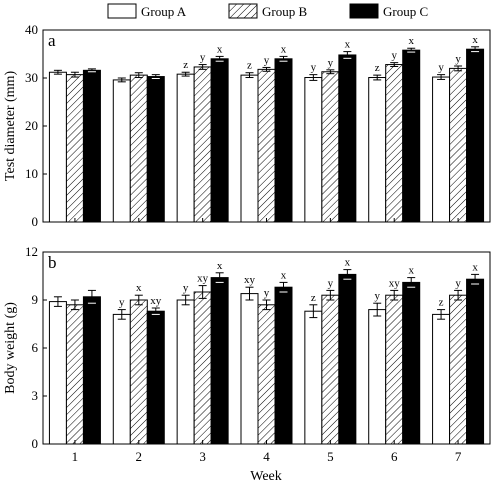 Image resolution: width=500 pixels, height=487 pixels. Describe the element at coordinates (31, 125) in the screenshot. I see `panel-a-y-tick-label: 20` at that location.